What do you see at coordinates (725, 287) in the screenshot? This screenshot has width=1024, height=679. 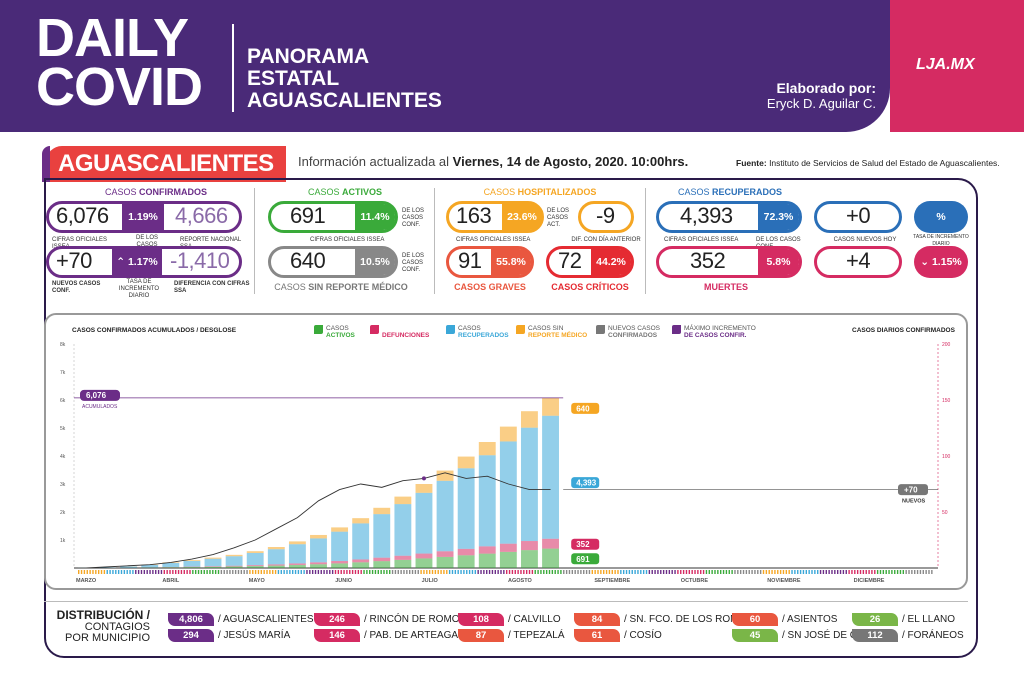 I see `muertes-label: MUERTES` at bounding box center [725, 287].